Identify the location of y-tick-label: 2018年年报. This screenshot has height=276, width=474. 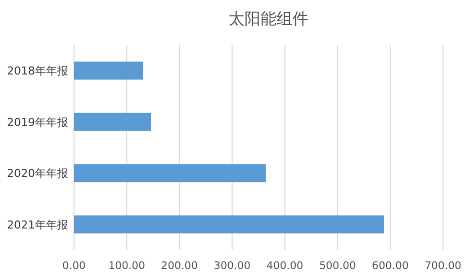
(37, 71).